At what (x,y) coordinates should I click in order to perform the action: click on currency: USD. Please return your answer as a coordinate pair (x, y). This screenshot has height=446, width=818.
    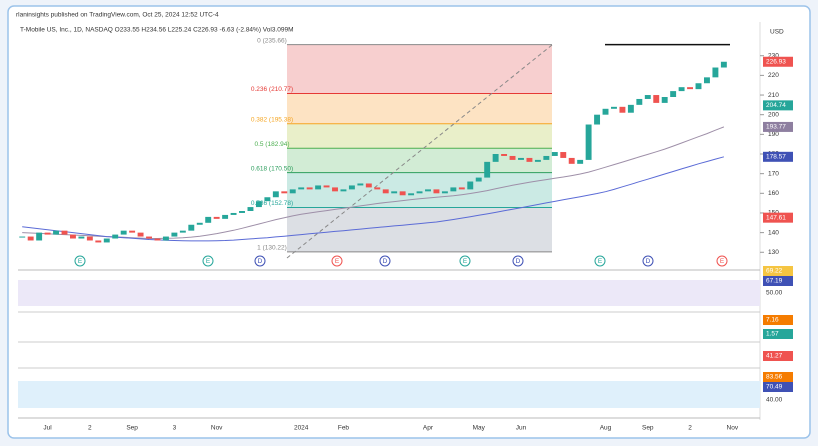
    Looking at the image, I should click on (777, 32).